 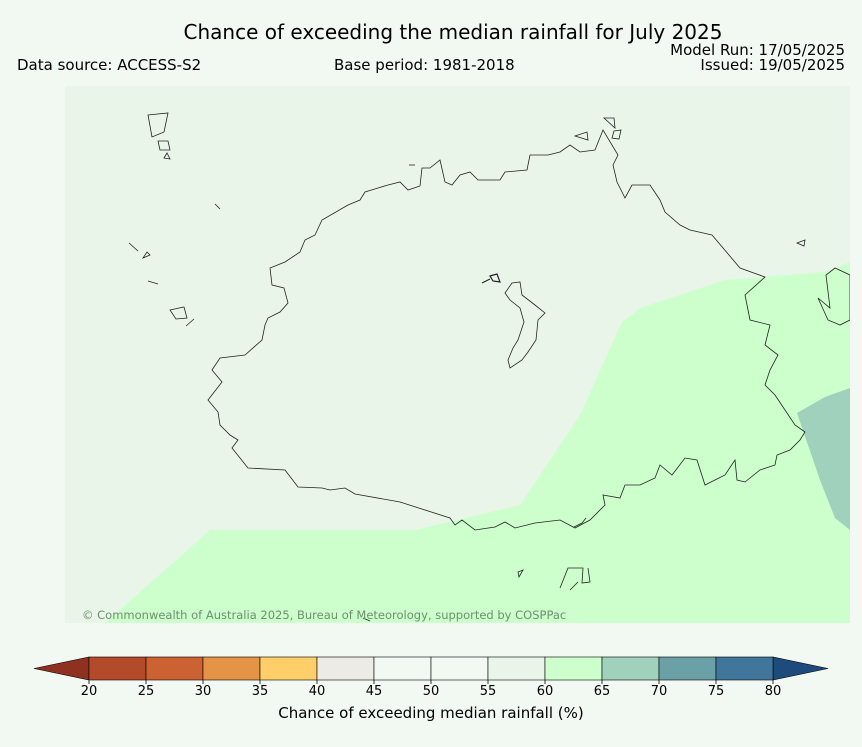 I want to click on colorbar-tick-label: 70, so click(x=659, y=691).